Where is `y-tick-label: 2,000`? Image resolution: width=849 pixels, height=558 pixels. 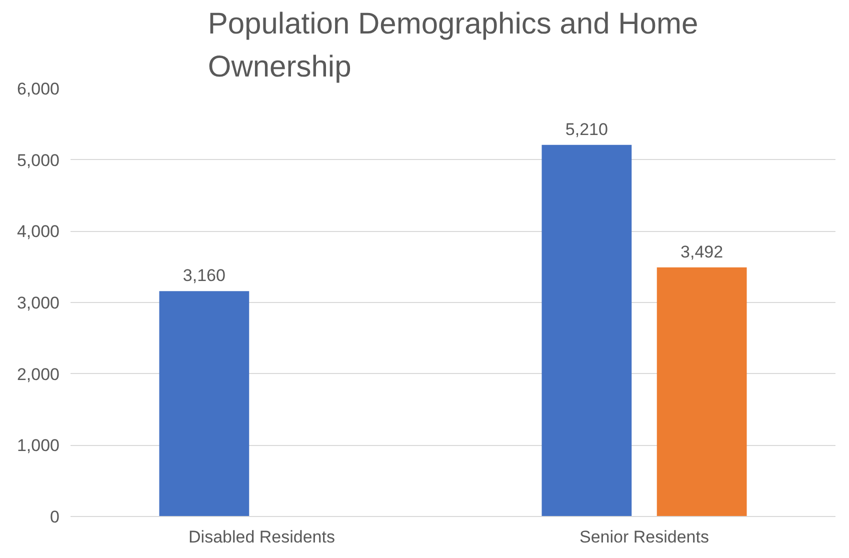 y-tick-label: 2,000 is located at coordinates (38, 374).